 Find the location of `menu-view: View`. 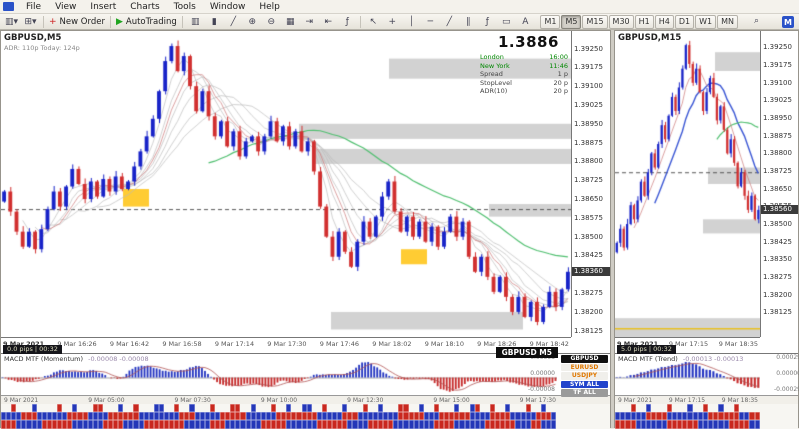

menu-view: View is located at coordinates (66, 6).